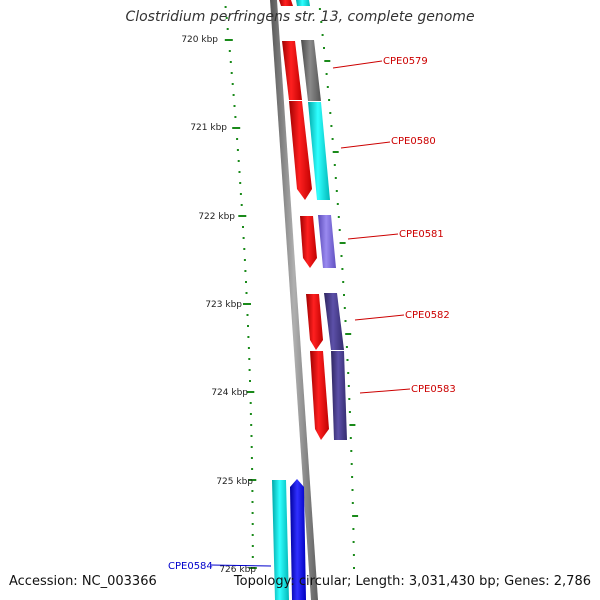  I want to click on gene-arrow-cpe0584-b, so click(298, 539).